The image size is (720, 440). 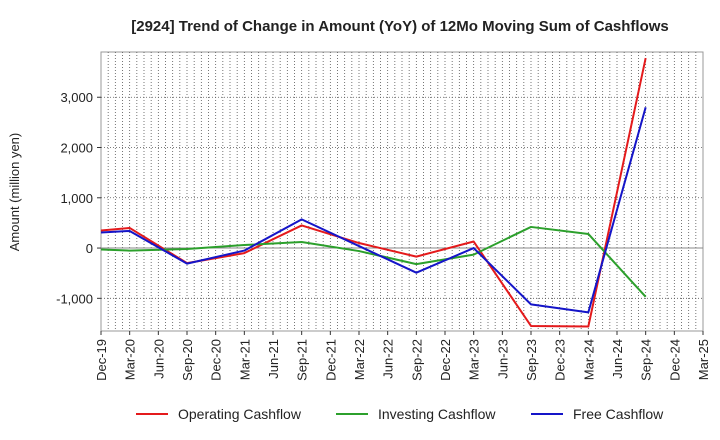 What do you see at coordinates (474, 359) in the screenshot?
I see `x-tick-label: Mar-23` at bounding box center [474, 359].